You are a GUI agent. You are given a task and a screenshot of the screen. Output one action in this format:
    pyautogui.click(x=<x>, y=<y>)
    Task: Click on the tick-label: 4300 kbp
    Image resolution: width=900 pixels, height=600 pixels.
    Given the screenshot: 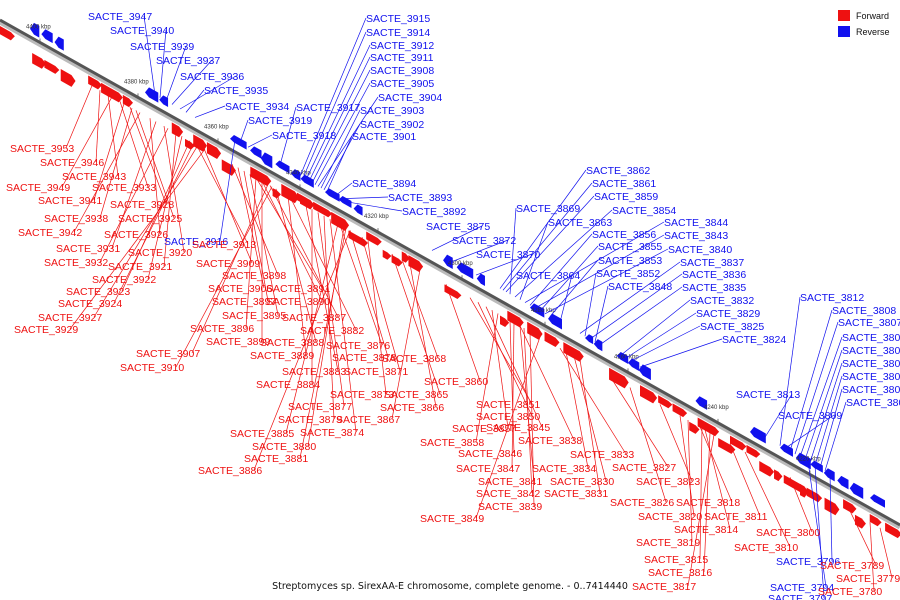 What is the action you would take?
    pyautogui.click(x=460, y=264)
    